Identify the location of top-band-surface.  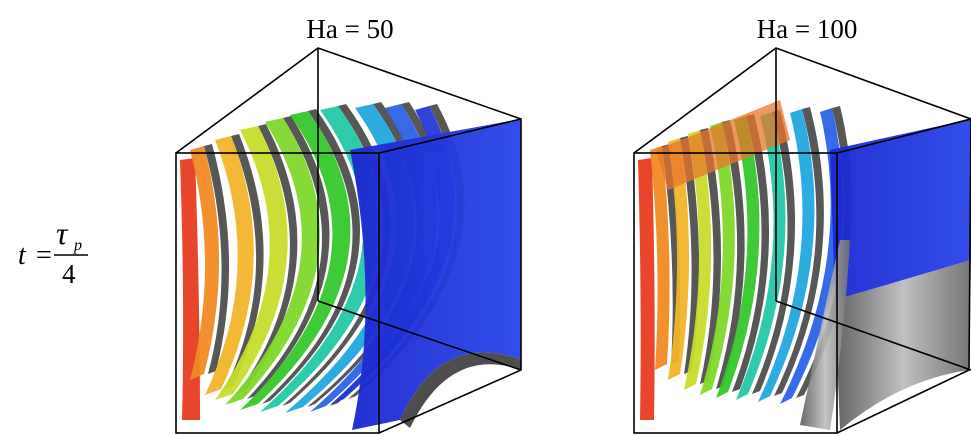
(723, 145).